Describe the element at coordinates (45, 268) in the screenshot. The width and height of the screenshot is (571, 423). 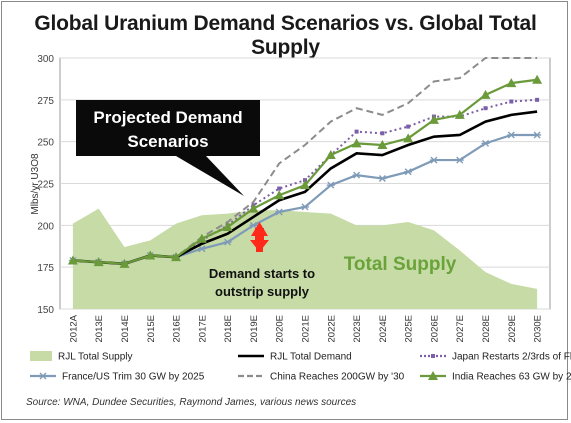
I see `y-tick-label: 175` at that location.